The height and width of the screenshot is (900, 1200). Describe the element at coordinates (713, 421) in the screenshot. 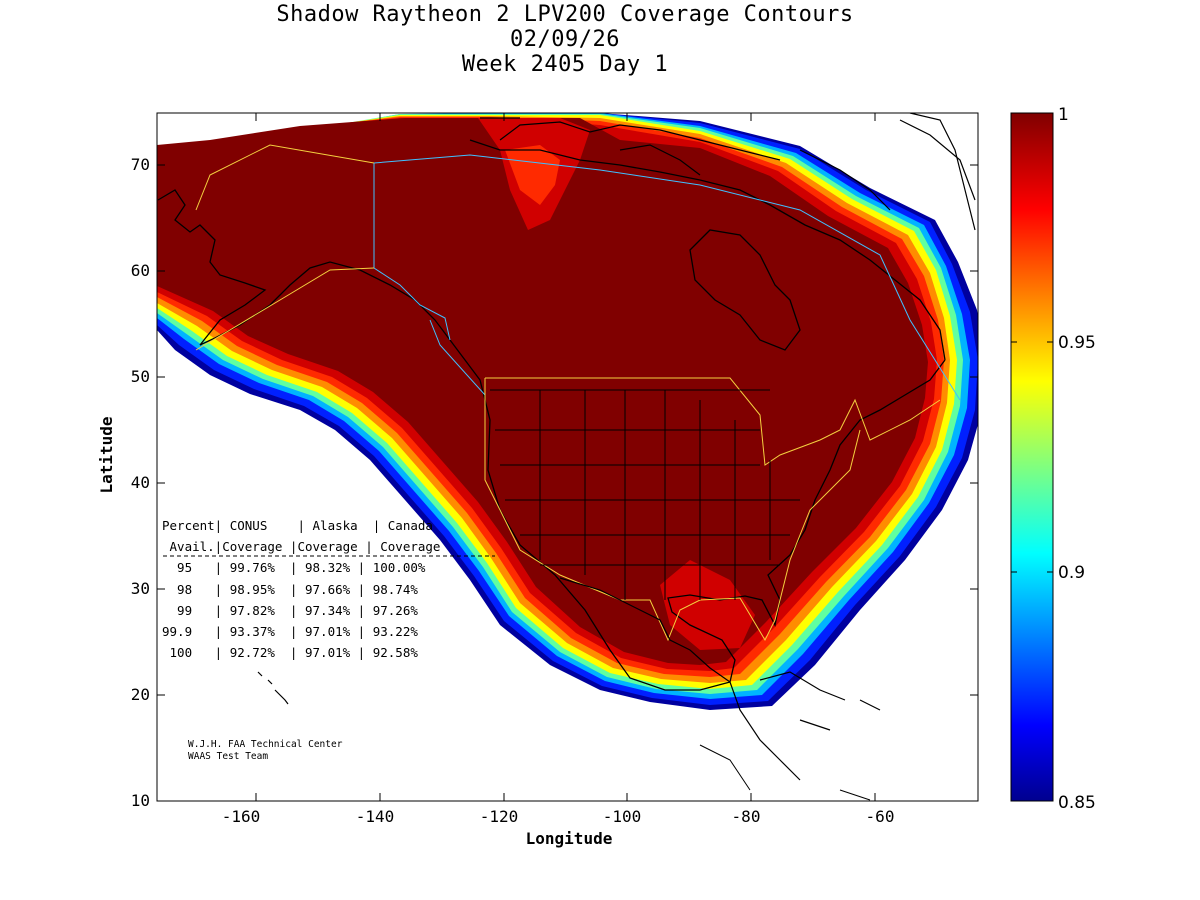

I see `border-us-canada` at that location.